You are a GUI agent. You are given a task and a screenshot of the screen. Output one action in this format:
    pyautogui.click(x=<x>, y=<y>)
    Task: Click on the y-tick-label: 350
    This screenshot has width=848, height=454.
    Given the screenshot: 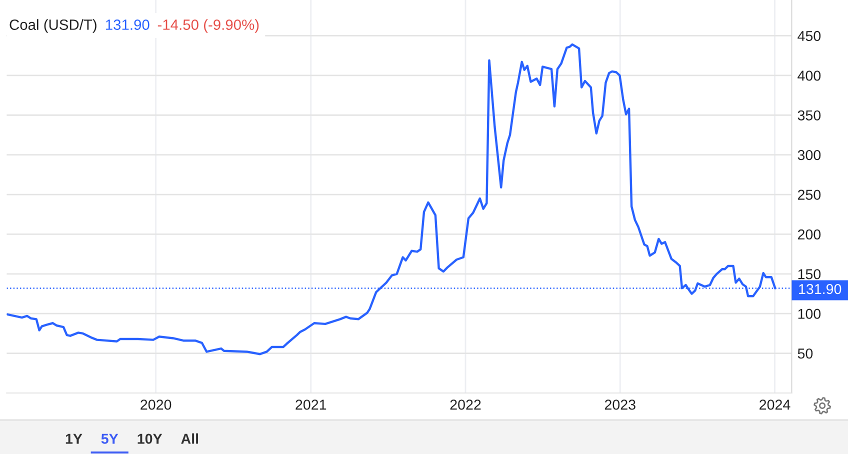 What is the action you would take?
    pyautogui.click(x=809, y=115)
    